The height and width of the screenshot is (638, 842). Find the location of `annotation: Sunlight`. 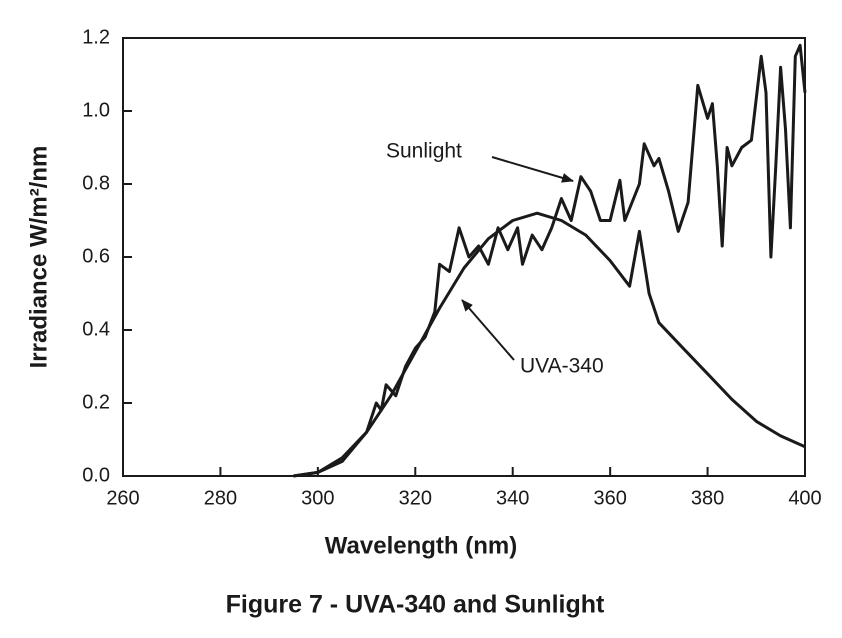

annotation: Sunlight is located at coordinates (424, 151).